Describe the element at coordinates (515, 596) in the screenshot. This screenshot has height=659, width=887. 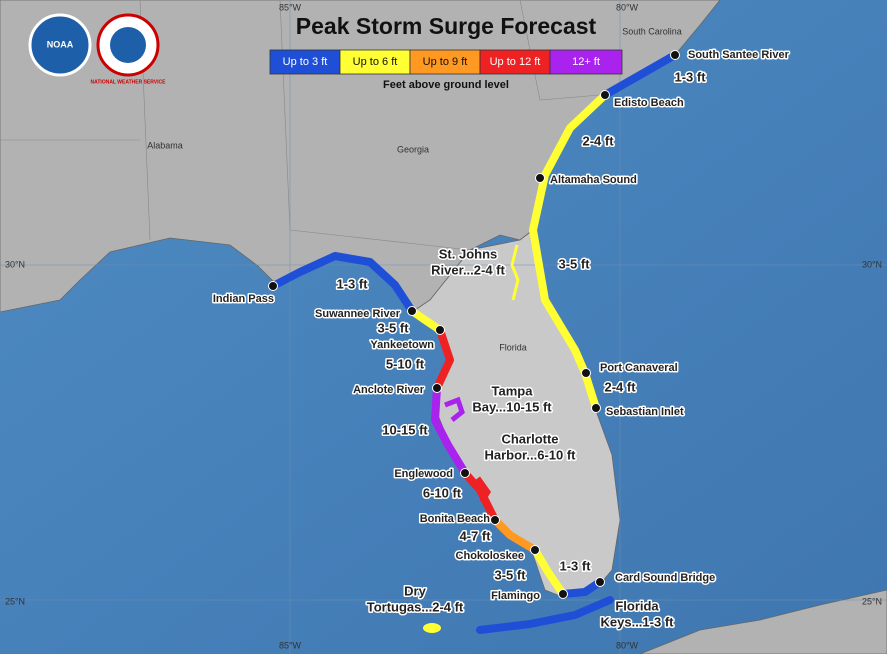
I see `location-label: Flamingo` at that location.